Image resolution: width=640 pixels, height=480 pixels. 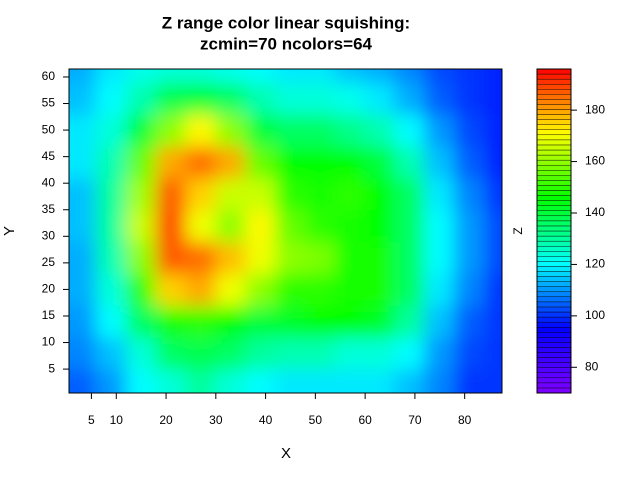 I want to click on x-axis-label: X, so click(x=286, y=453).